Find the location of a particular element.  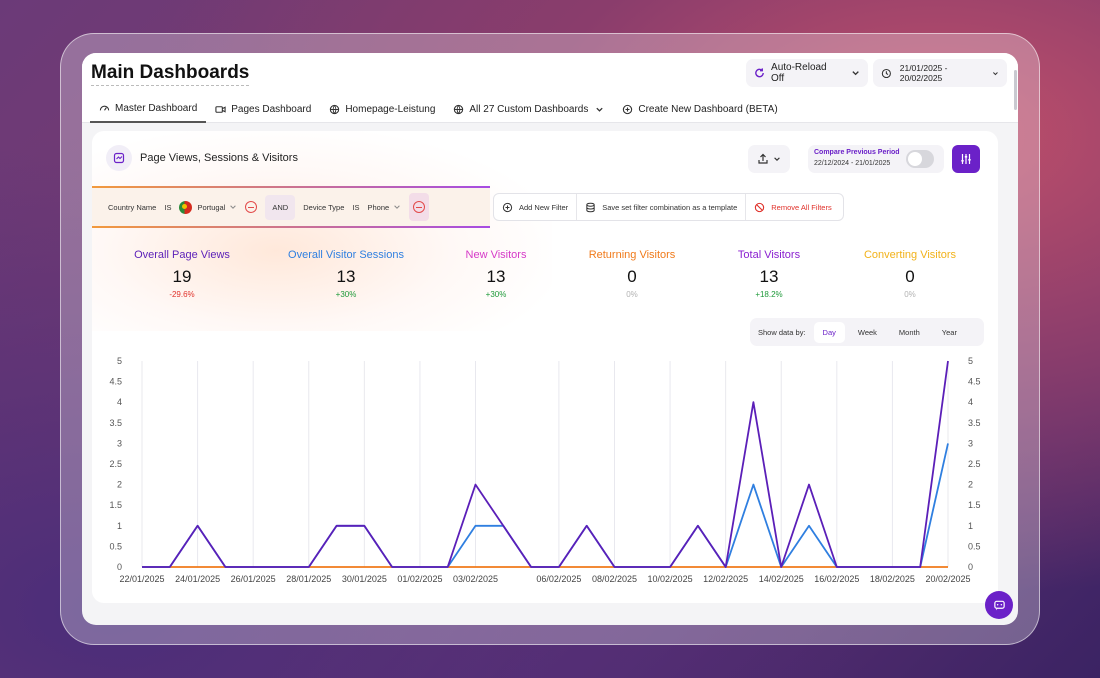

x-tick-label: 20/02/2025 is located at coordinates (947, 579).